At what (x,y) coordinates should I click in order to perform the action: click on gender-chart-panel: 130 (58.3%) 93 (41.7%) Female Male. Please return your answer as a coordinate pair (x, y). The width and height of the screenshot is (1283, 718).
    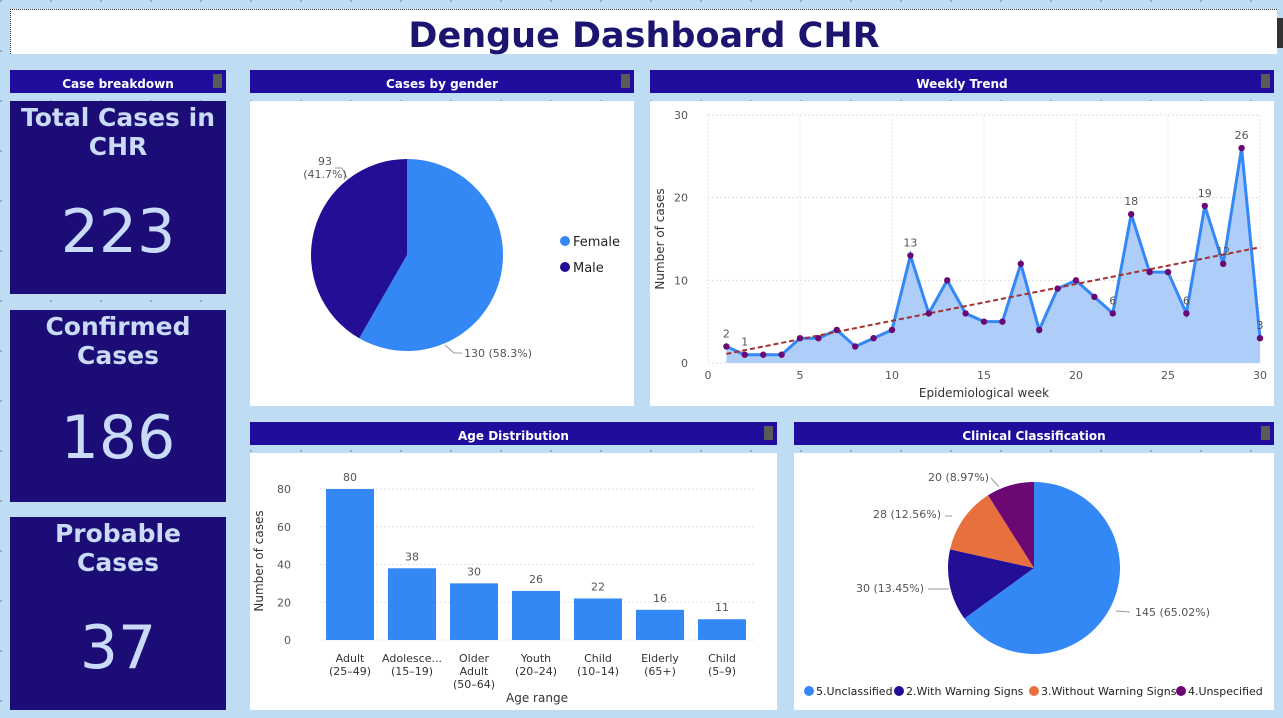
    Looking at the image, I should click on (442, 253).